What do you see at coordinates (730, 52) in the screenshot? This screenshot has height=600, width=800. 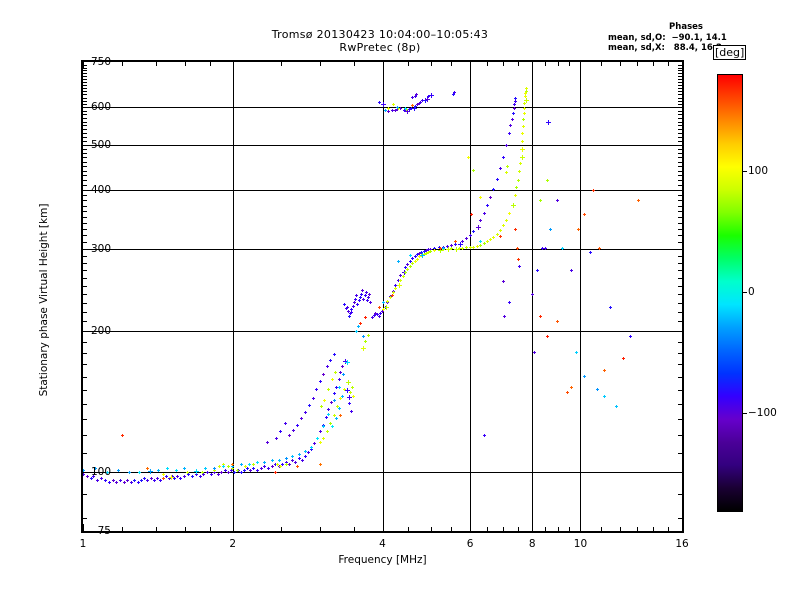 I see `colorbar-unit-label: [deg]` at bounding box center [730, 52].